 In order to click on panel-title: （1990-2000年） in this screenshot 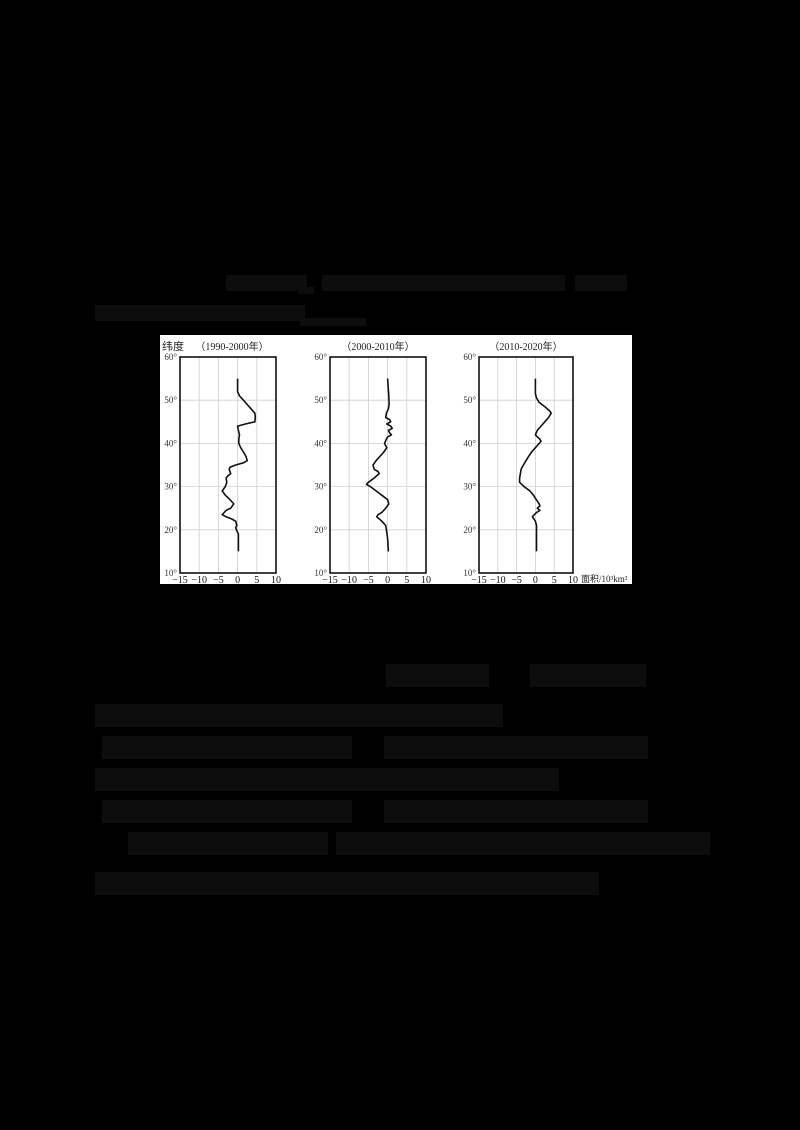, I will do `click(231, 346)`.